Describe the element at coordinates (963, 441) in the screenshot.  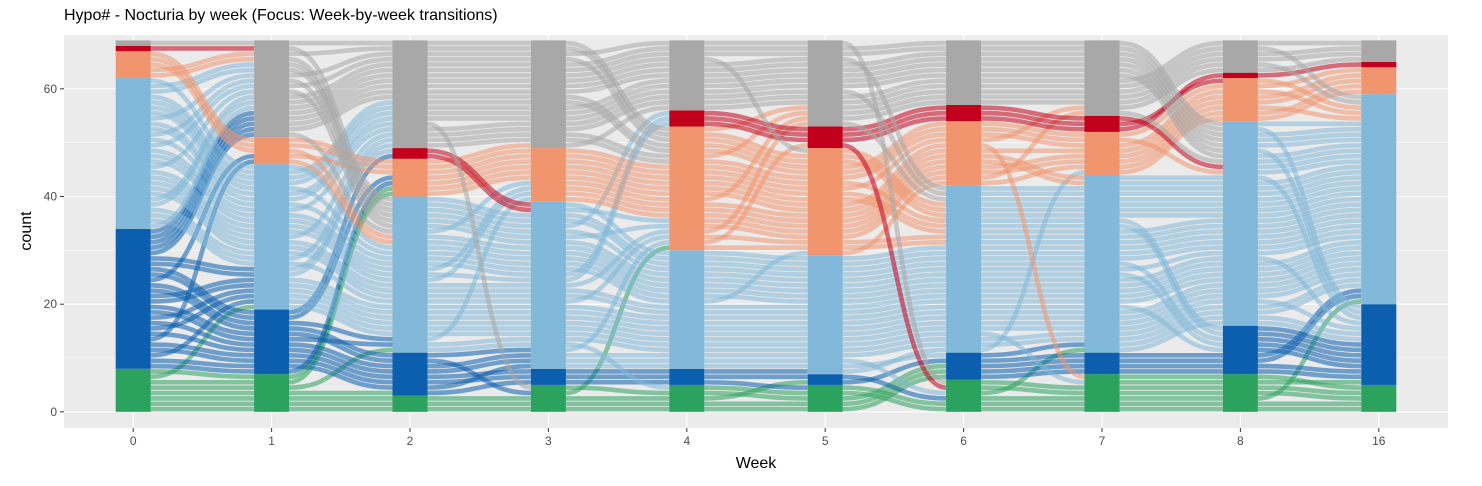
I see `x-tick-label: 6` at that location.